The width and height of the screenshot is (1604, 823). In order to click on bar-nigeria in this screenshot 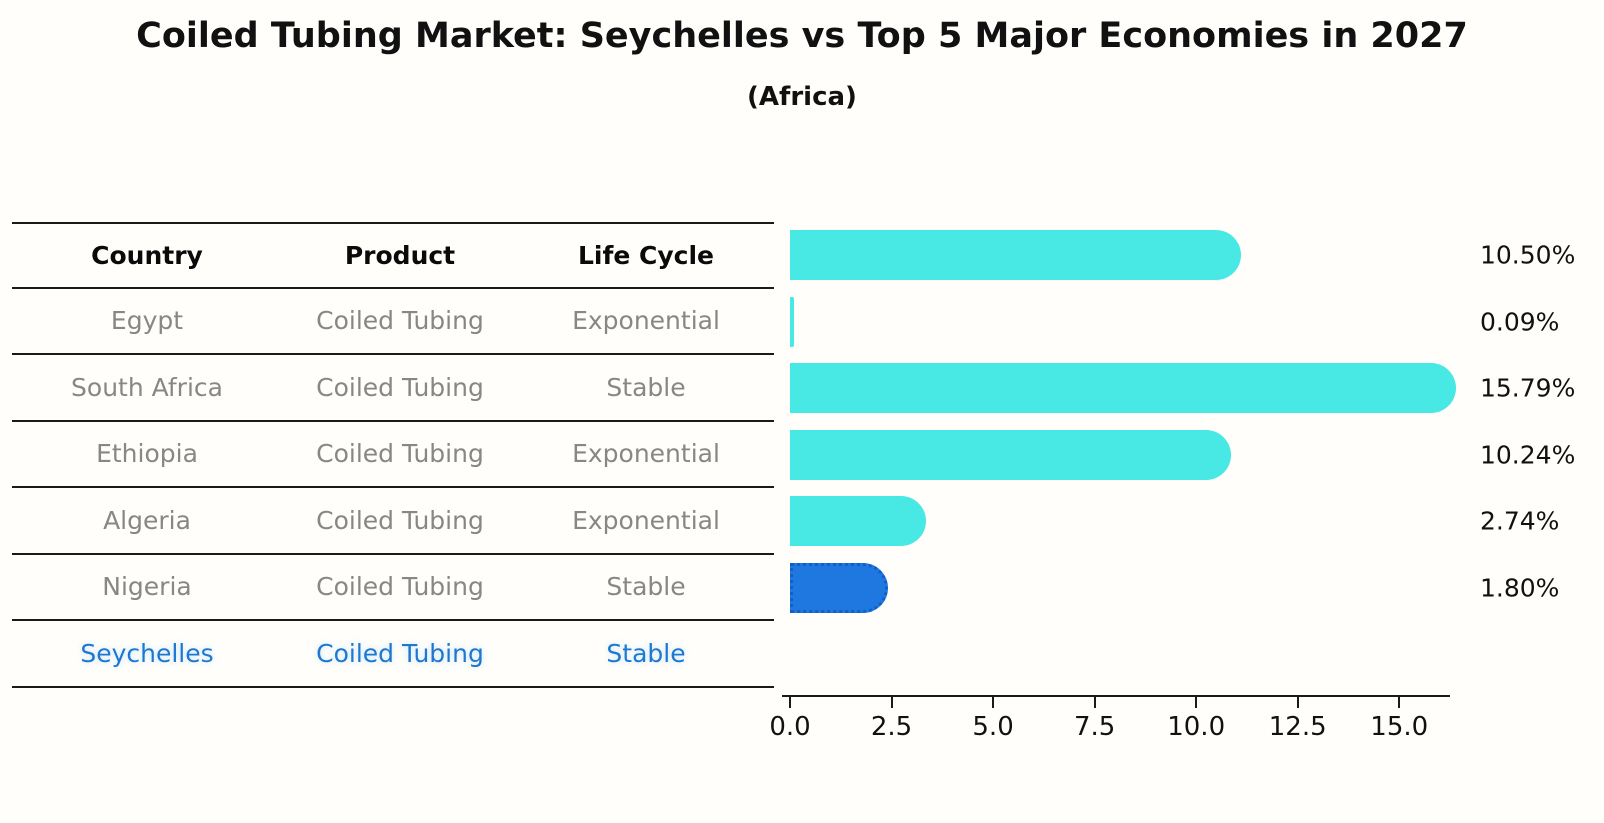, I will do `click(858, 521)`.